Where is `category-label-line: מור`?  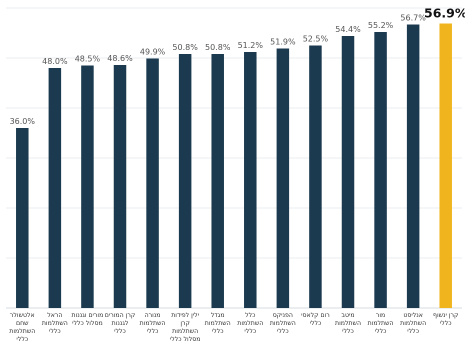 category-label-line: מור is located at coordinates (380, 315).